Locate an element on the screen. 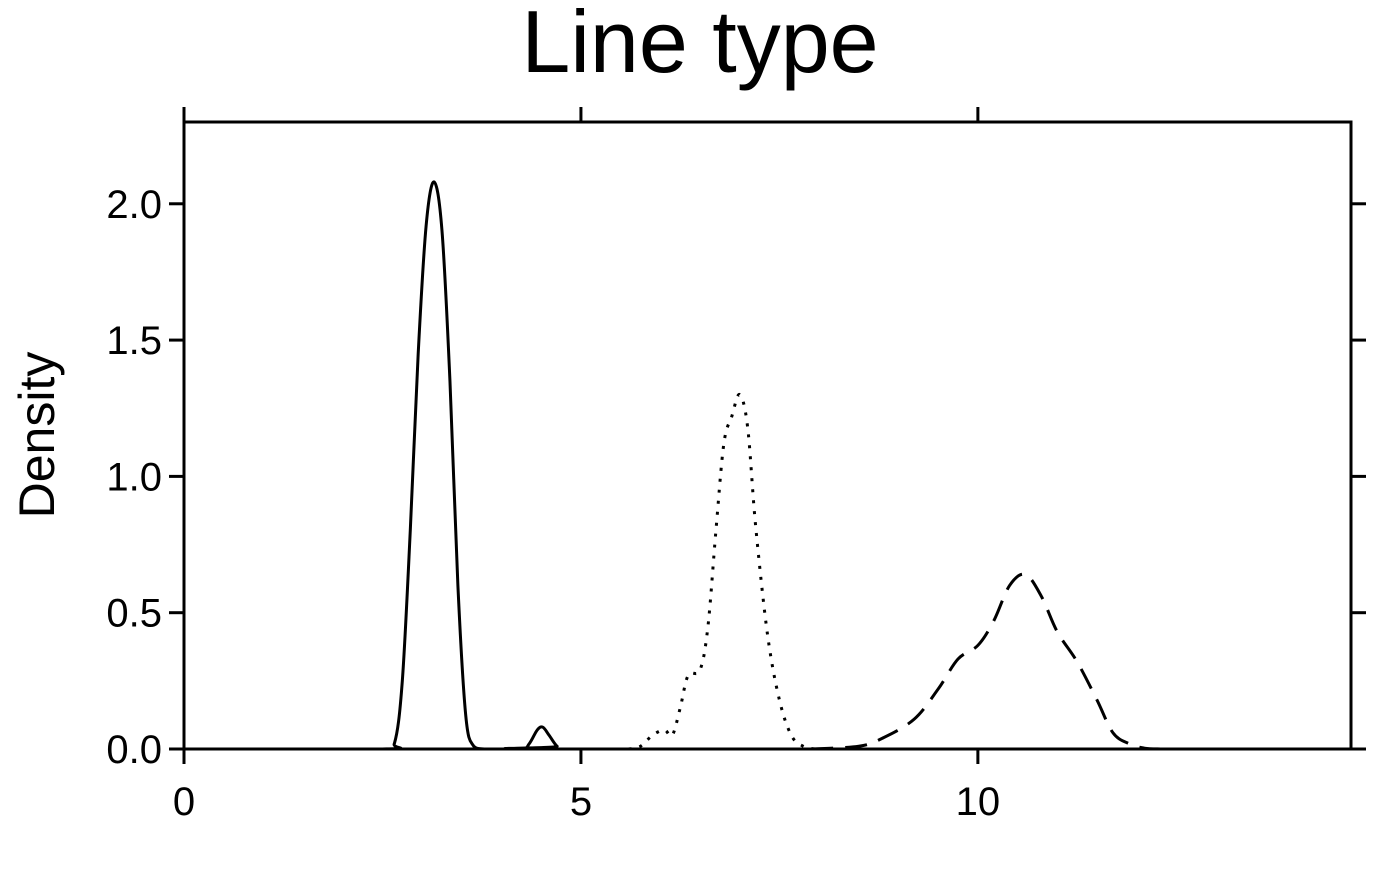 Image resolution: width=1400 pixels, height=871 pixels. x-tick-label: 5 is located at coordinates (581, 802).